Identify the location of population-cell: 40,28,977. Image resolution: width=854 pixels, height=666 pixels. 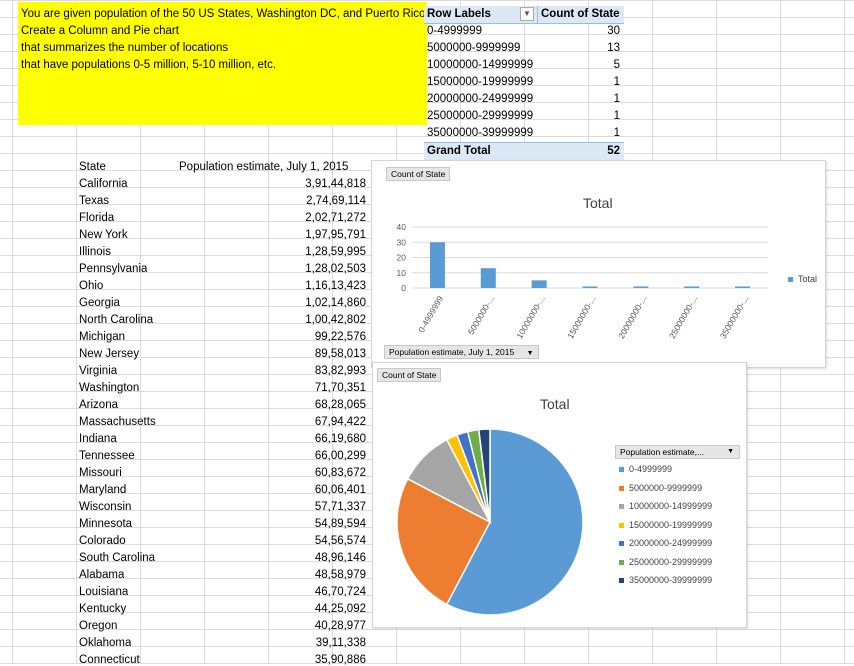
(340, 626).